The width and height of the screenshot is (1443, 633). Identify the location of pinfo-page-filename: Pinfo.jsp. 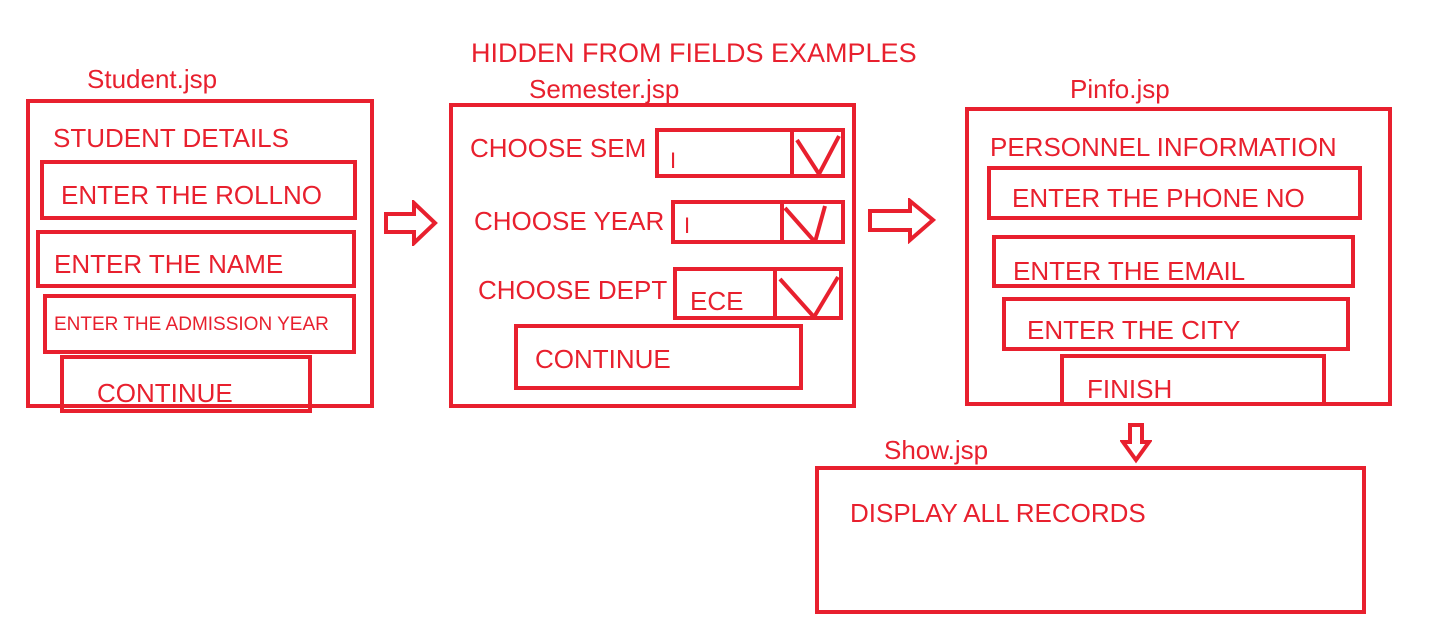
(1120, 89).